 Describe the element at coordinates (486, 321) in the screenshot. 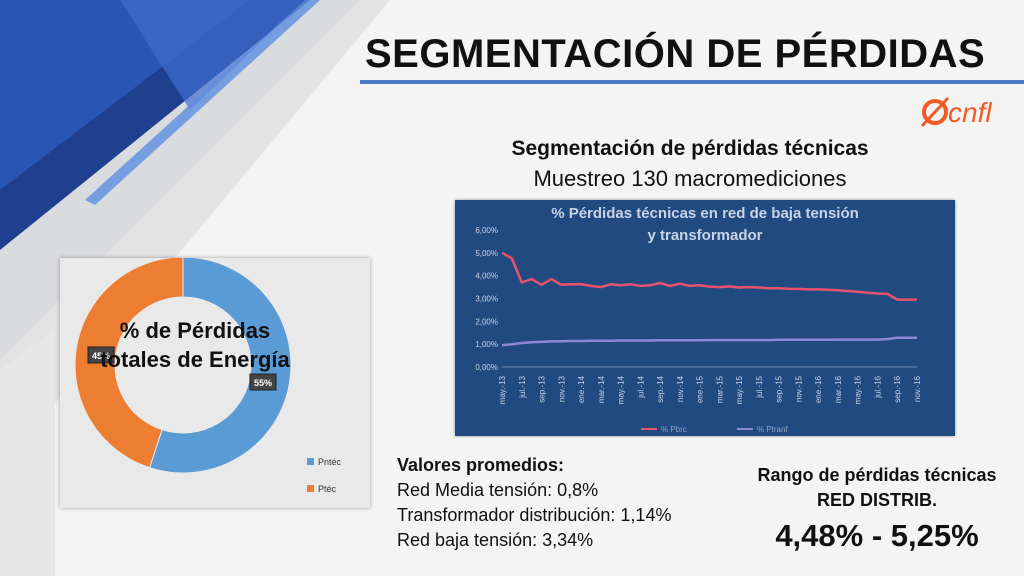

I see `y-tick-label: 2,00%` at that location.